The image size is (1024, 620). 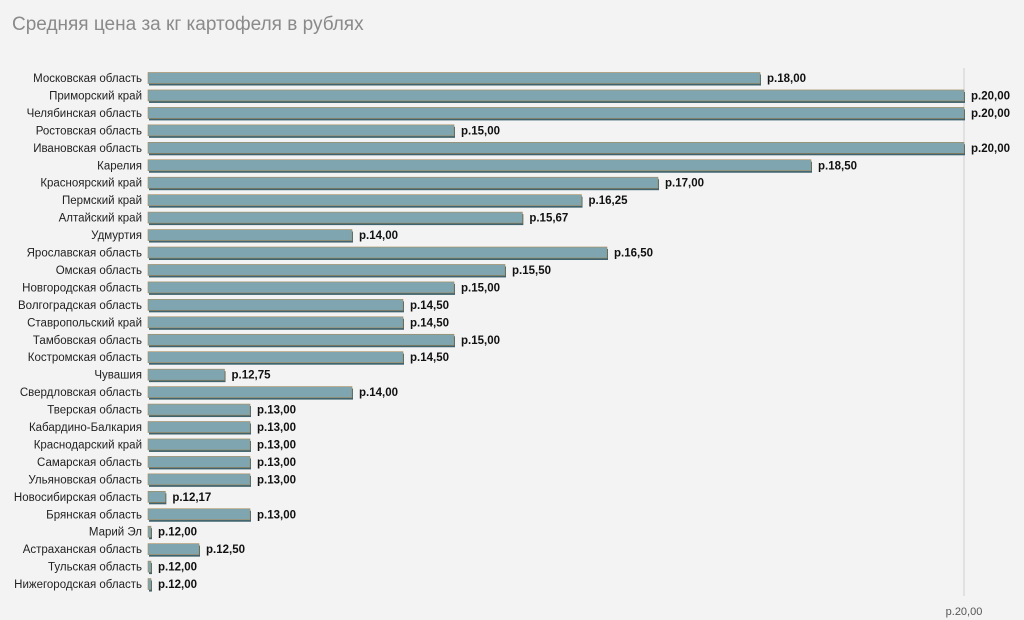 I want to click on category-label: Ульяновская область, so click(x=85, y=480).